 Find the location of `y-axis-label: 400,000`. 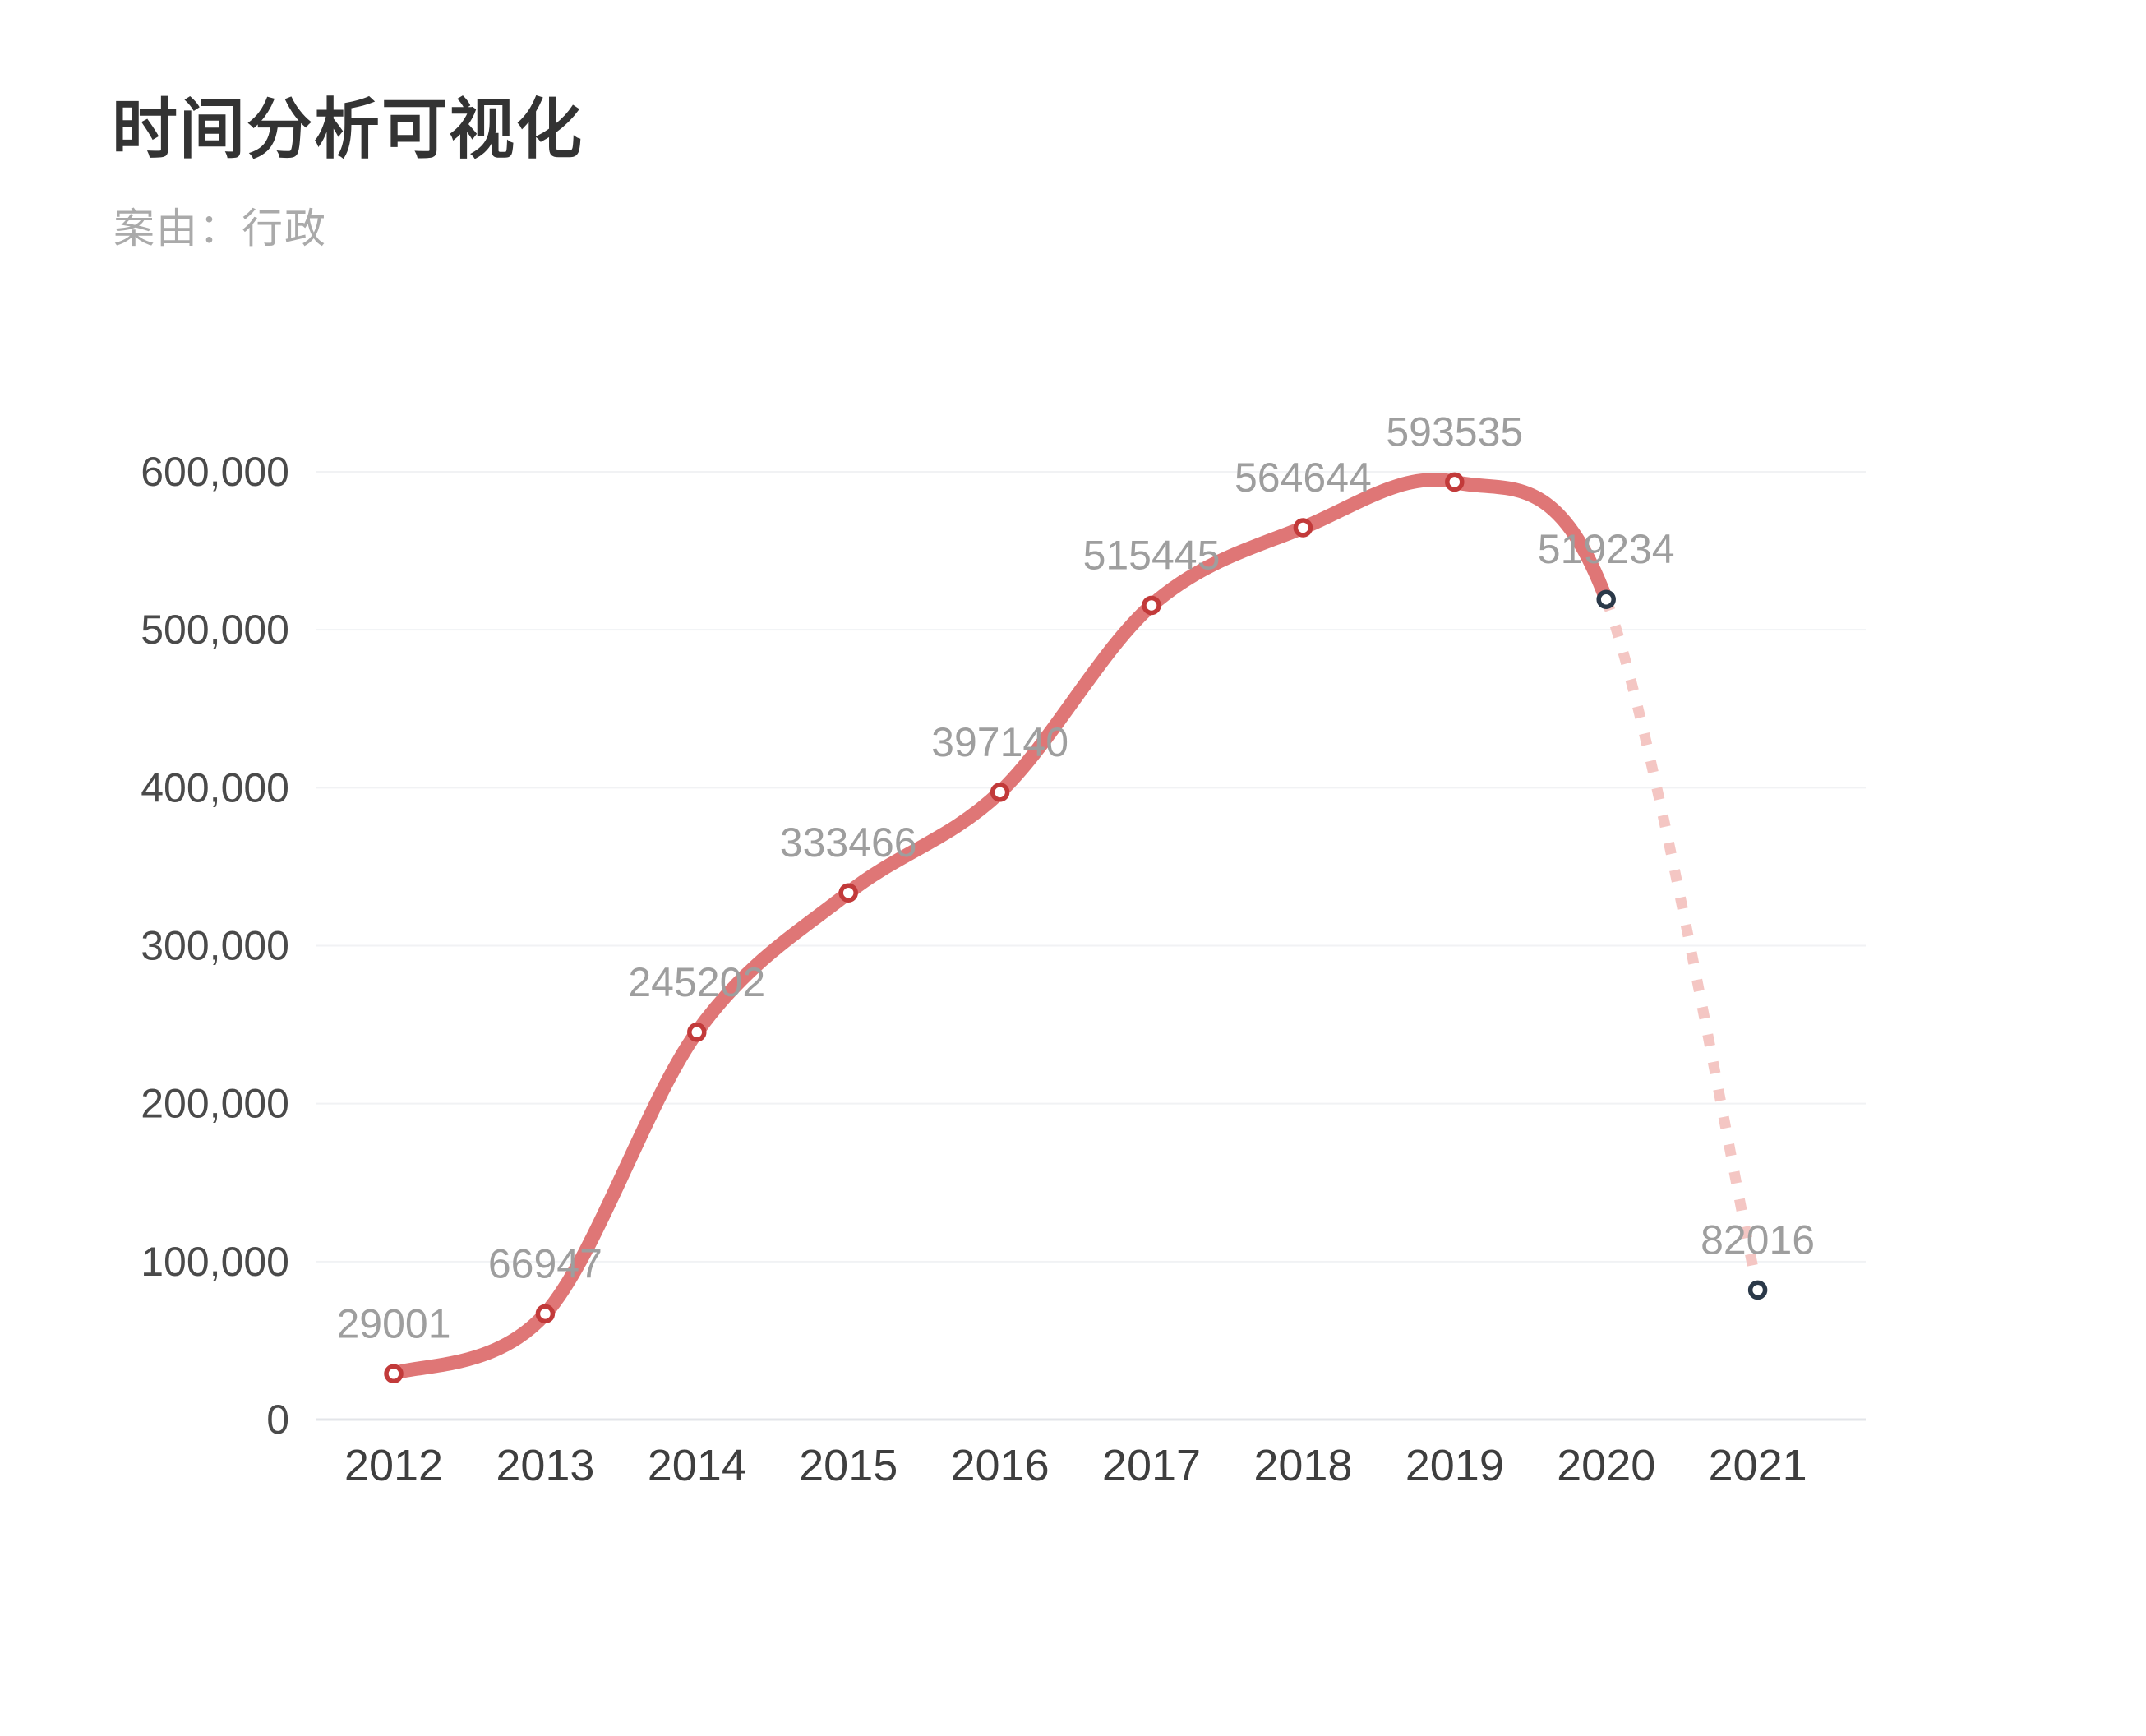

y-axis-label: 400,000 is located at coordinates (215, 787).